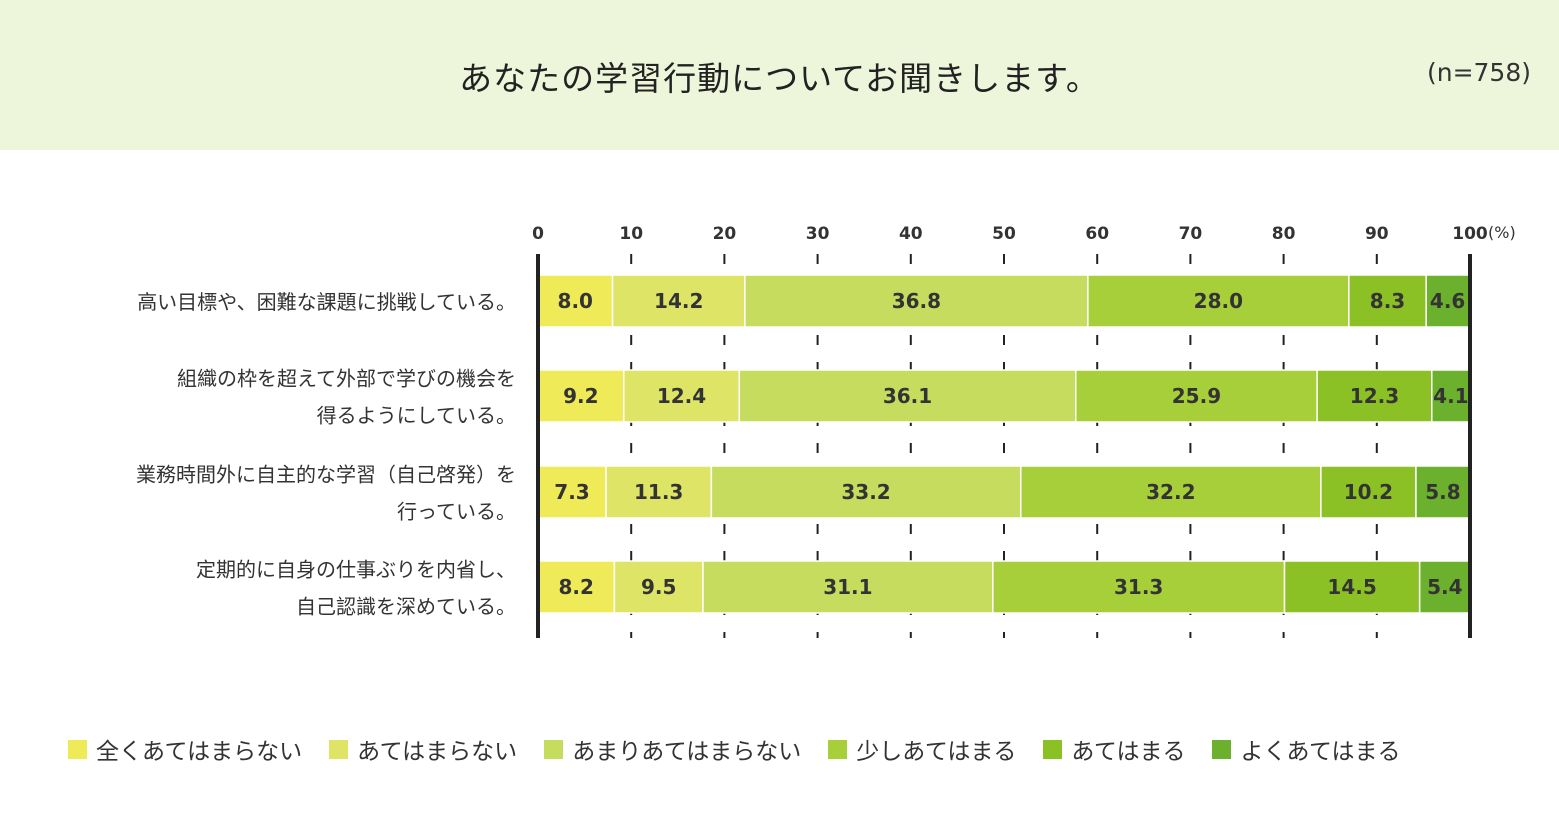 This screenshot has width=1559, height=834. I want to click on legend-item: 全くあてはまらない, so click(185, 749).